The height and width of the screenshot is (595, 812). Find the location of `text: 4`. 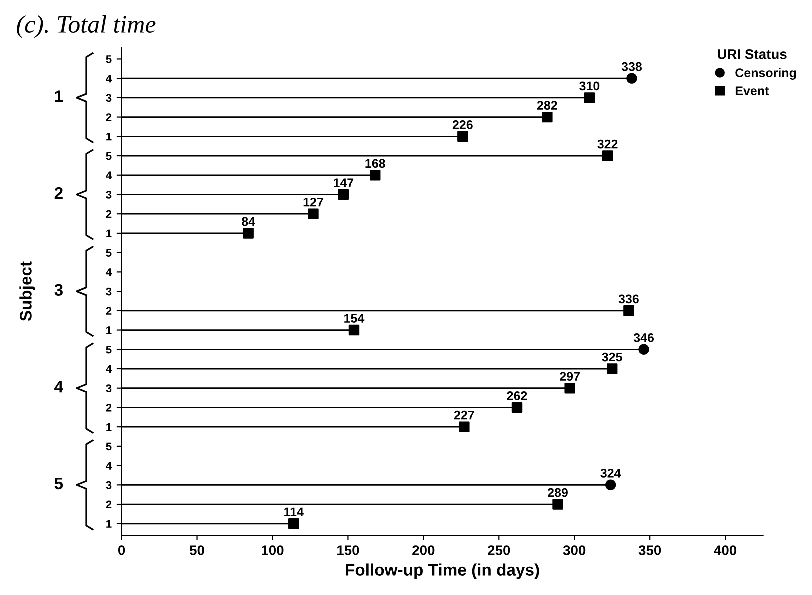

text: 4 is located at coordinates (59, 387).